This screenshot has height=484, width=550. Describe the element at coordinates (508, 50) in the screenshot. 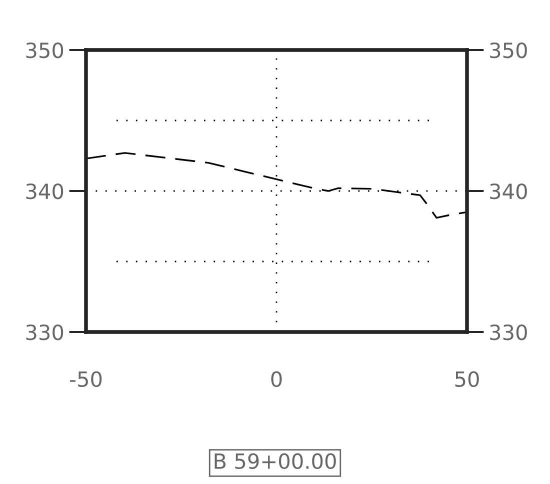

I see `y2-tick-label: 350` at that location.